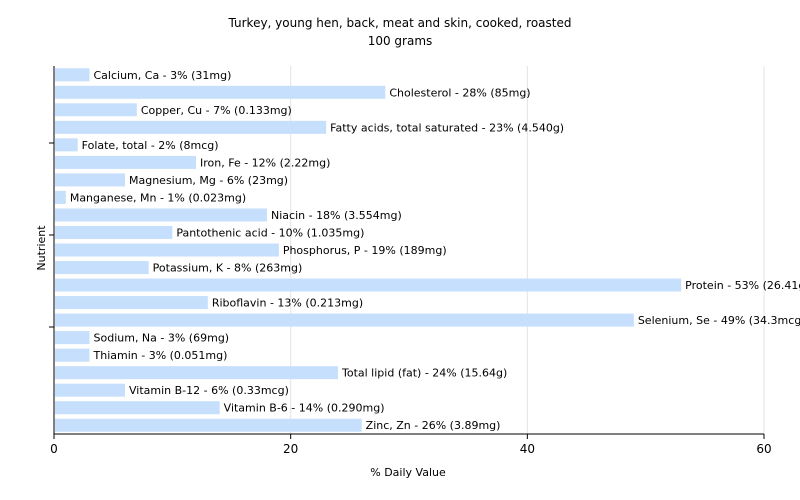  I want to click on bar-label-19: Vitamin B-6 - 14% (0.290mg), so click(304, 408).